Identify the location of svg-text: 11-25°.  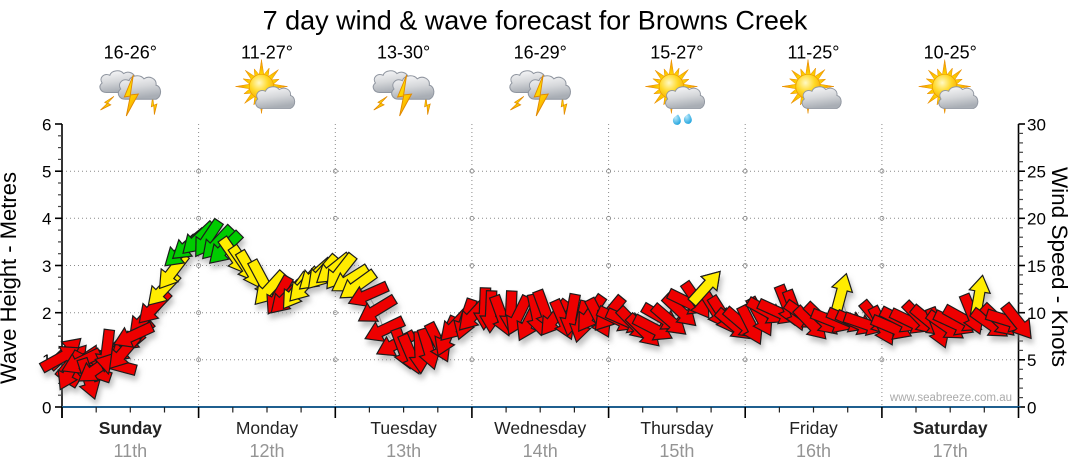
(814, 53).